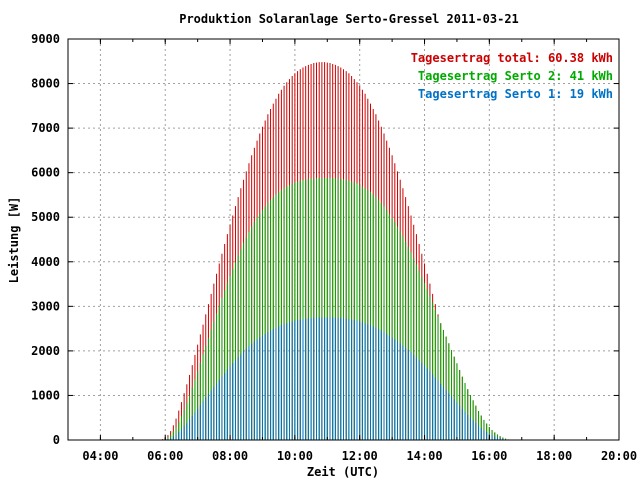 This screenshot has width=640, height=484. Describe the element at coordinates (45, 173) in the screenshot. I see `y-tick-label: 6000` at that location.